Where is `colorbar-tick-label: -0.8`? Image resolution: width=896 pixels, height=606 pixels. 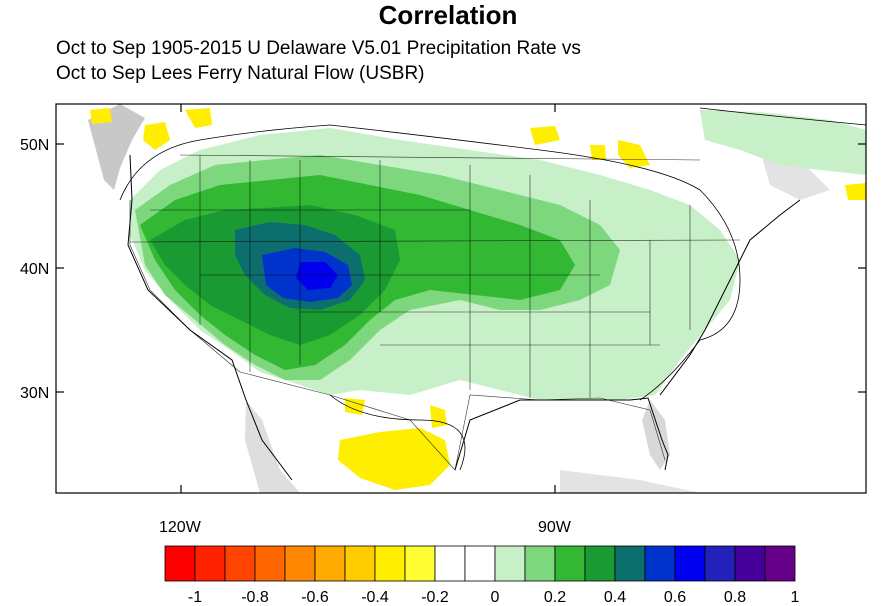 colorbar-tick-label: -0.8 is located at coordinates (255, 597).